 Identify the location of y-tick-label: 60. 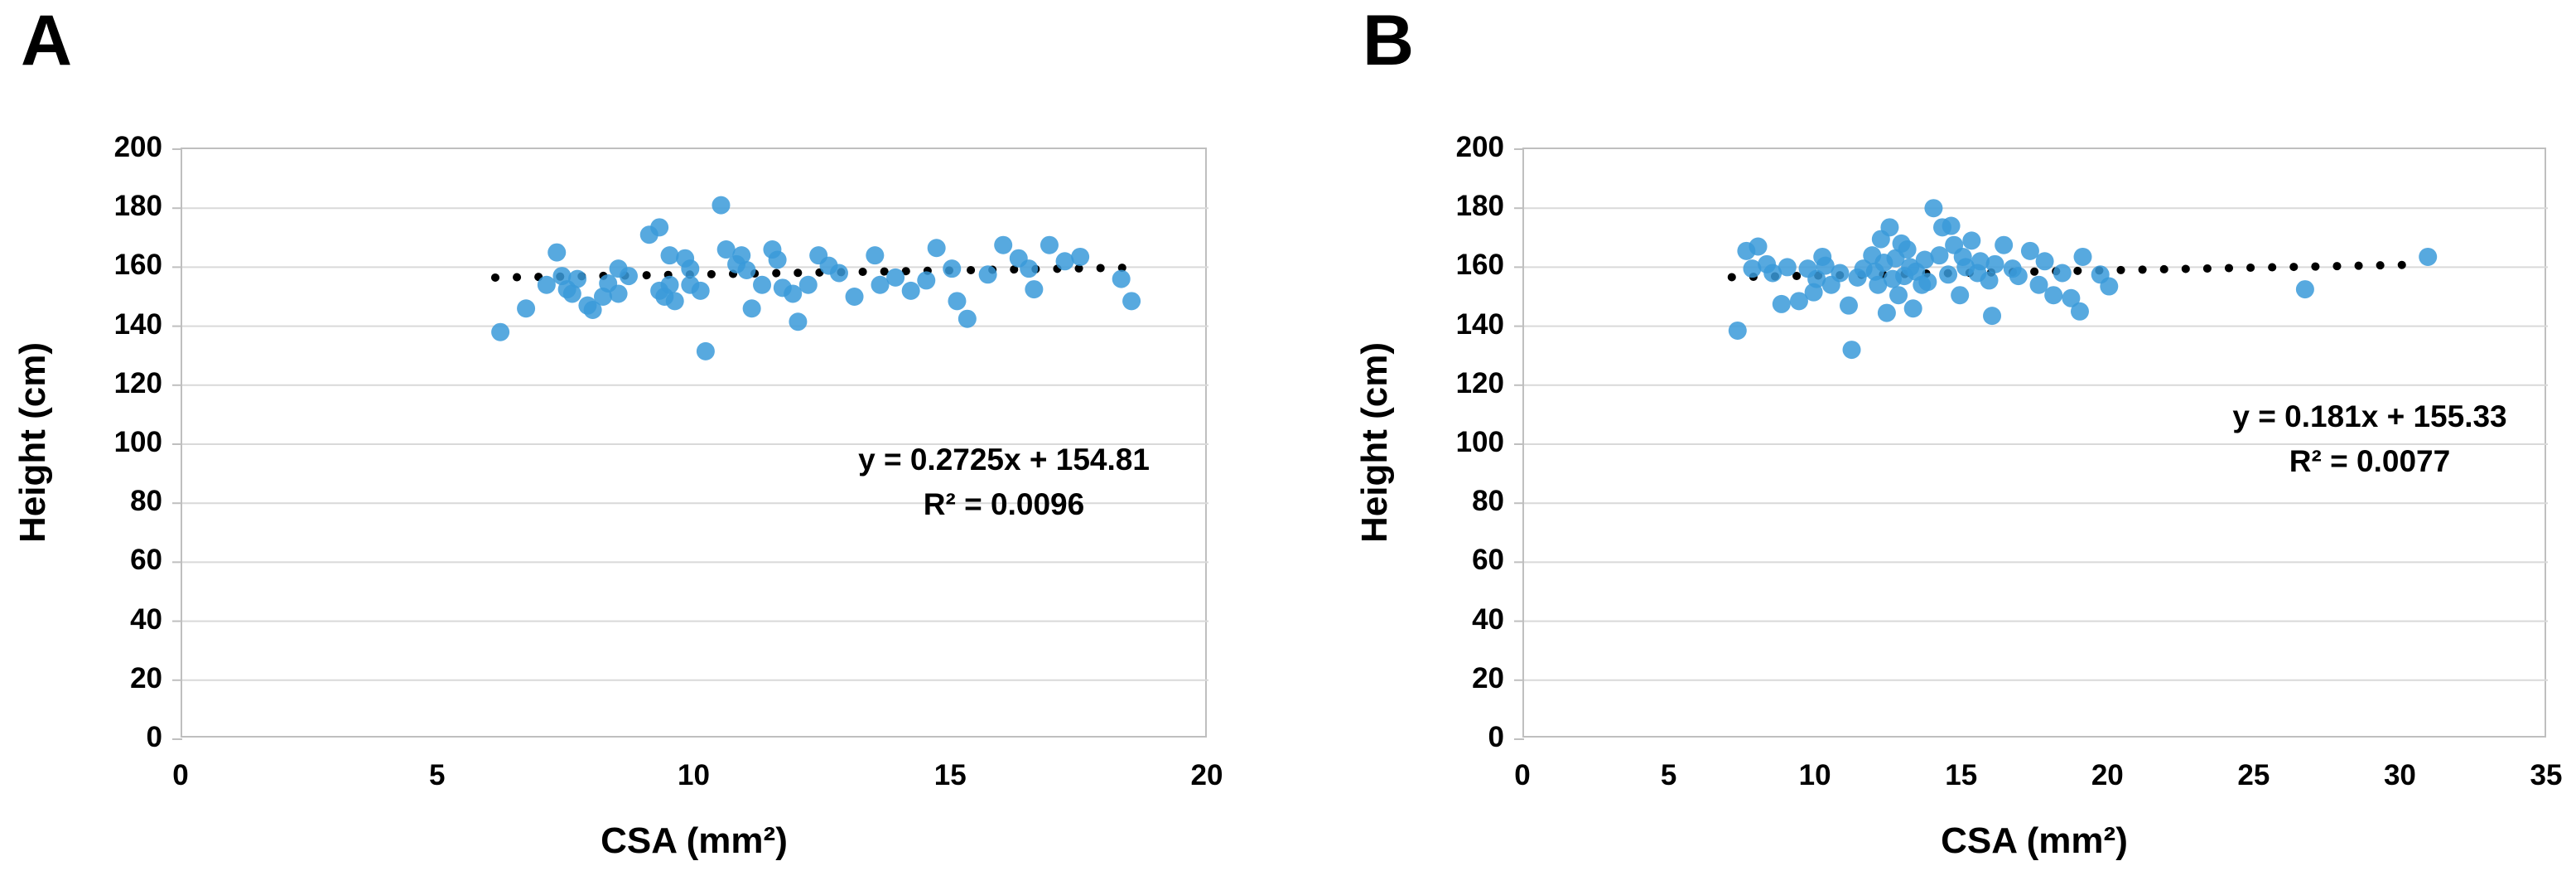
(146, 560).